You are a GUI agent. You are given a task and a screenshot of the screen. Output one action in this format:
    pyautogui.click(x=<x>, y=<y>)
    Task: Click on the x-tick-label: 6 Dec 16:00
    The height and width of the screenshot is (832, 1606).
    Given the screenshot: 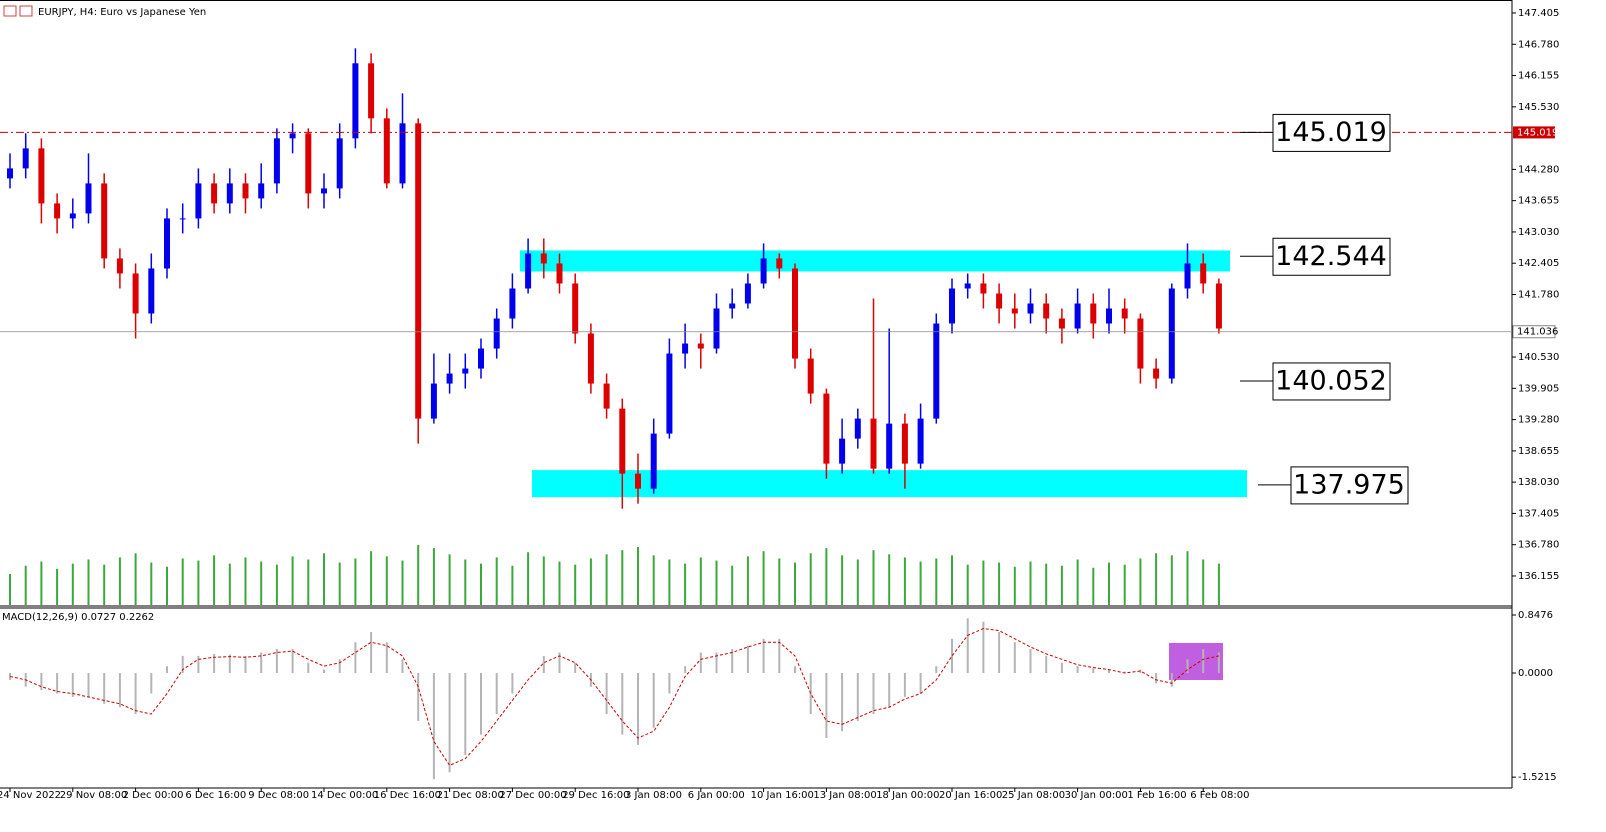 What is the action you would take?
    pyautogui.click(x=215, y=795)
    